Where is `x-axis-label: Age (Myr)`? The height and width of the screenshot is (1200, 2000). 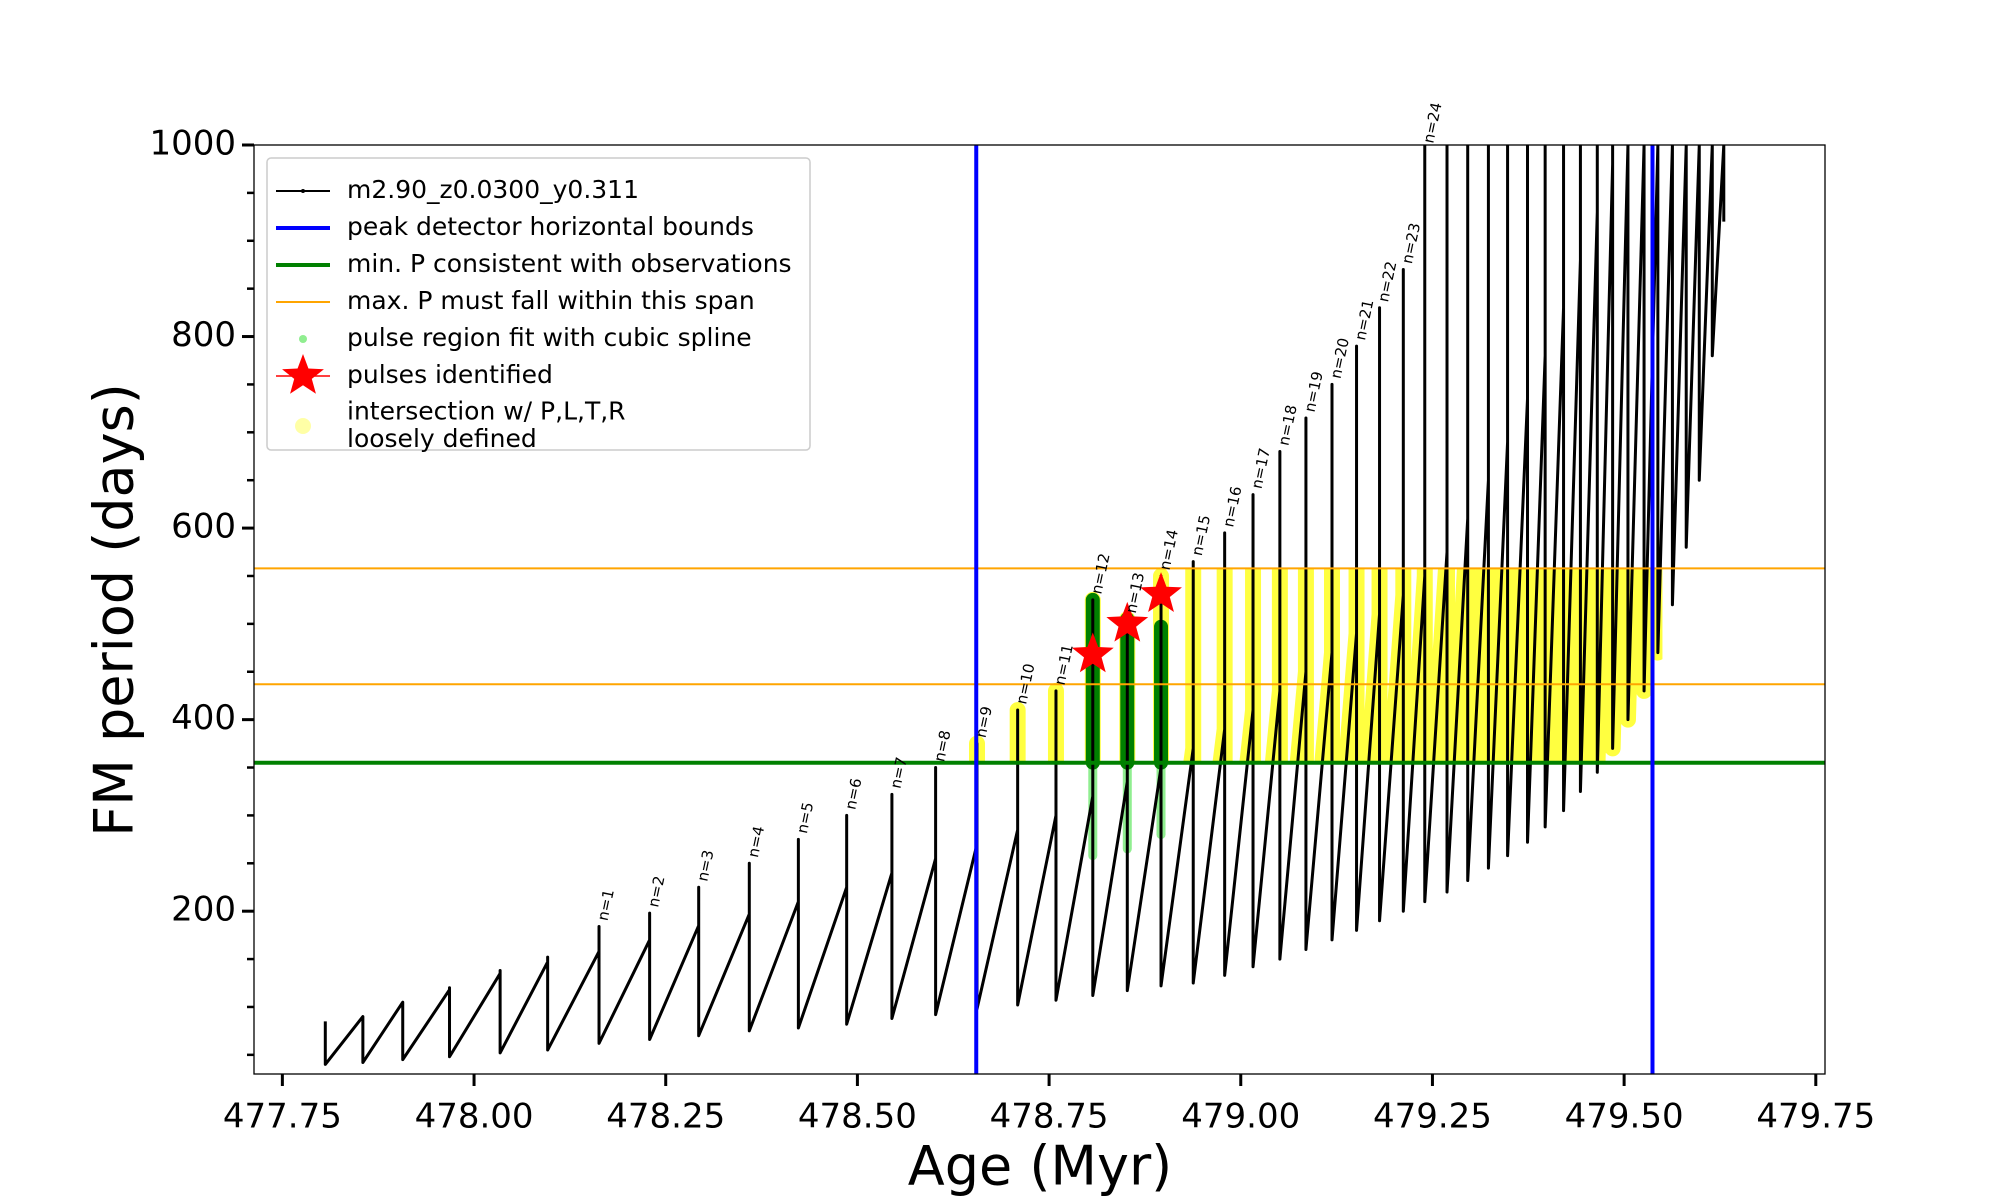
x-axis-label: Age (Myr) is located at coordinates (1040, 1166).